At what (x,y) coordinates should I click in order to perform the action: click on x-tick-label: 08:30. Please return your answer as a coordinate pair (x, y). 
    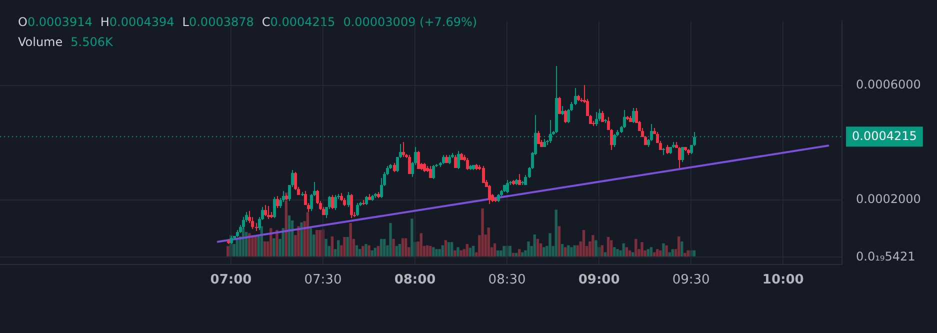
    Looking at the image, I should click on (507, 280).